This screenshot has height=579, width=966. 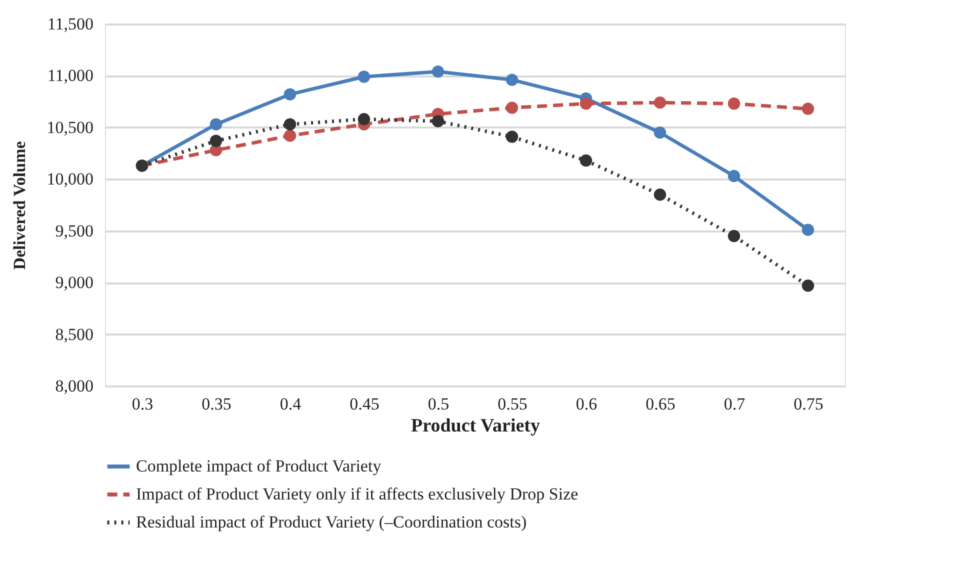 What do you see at coordinates (439, 404) in the screenshot?
I see `x-tick-label: 0.5` at bounding box center [439, 404].